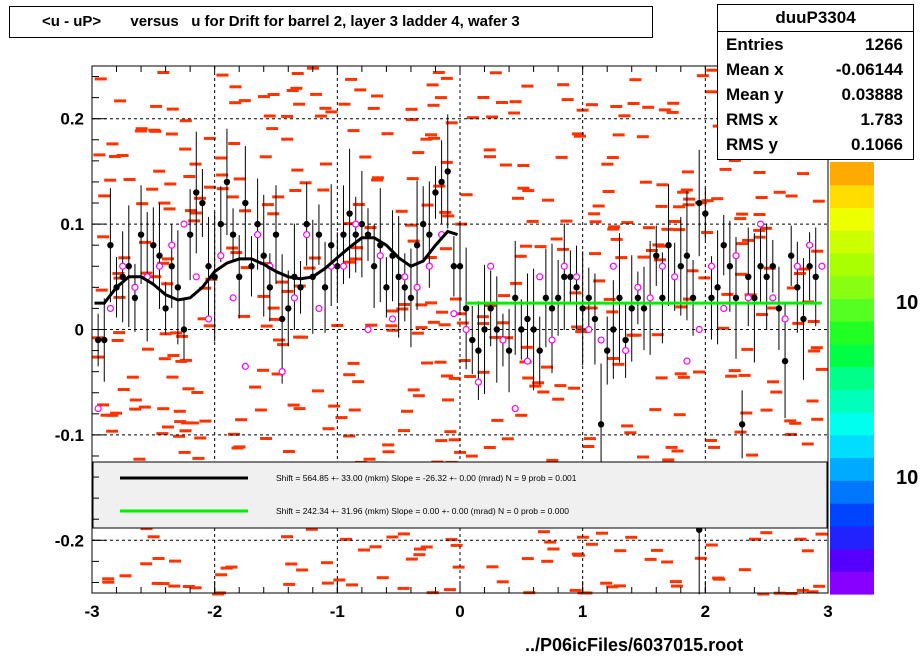  What do you see at coordinates (755, 94) in the screenshot?
I see `stats-key: Mean y` at bounding box center [755, 94].